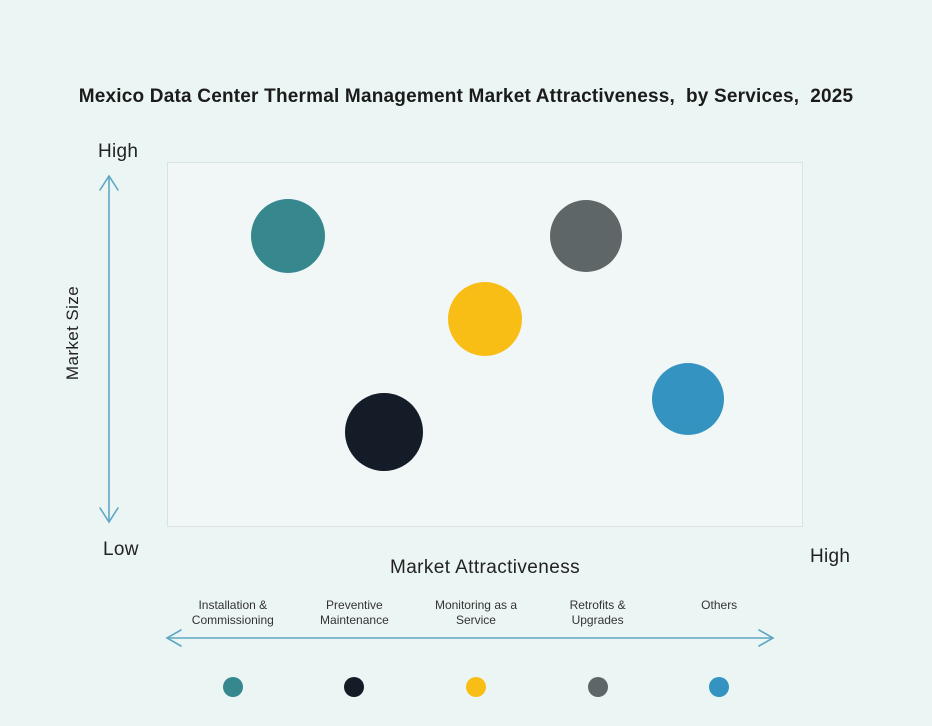 Image resolution: width=932 pixels, height=726 pixels. What do you see at coordinates (121, 549) in the screenshot?
I see `y-axis-low-label: Low` at bounding box center [121, 549].